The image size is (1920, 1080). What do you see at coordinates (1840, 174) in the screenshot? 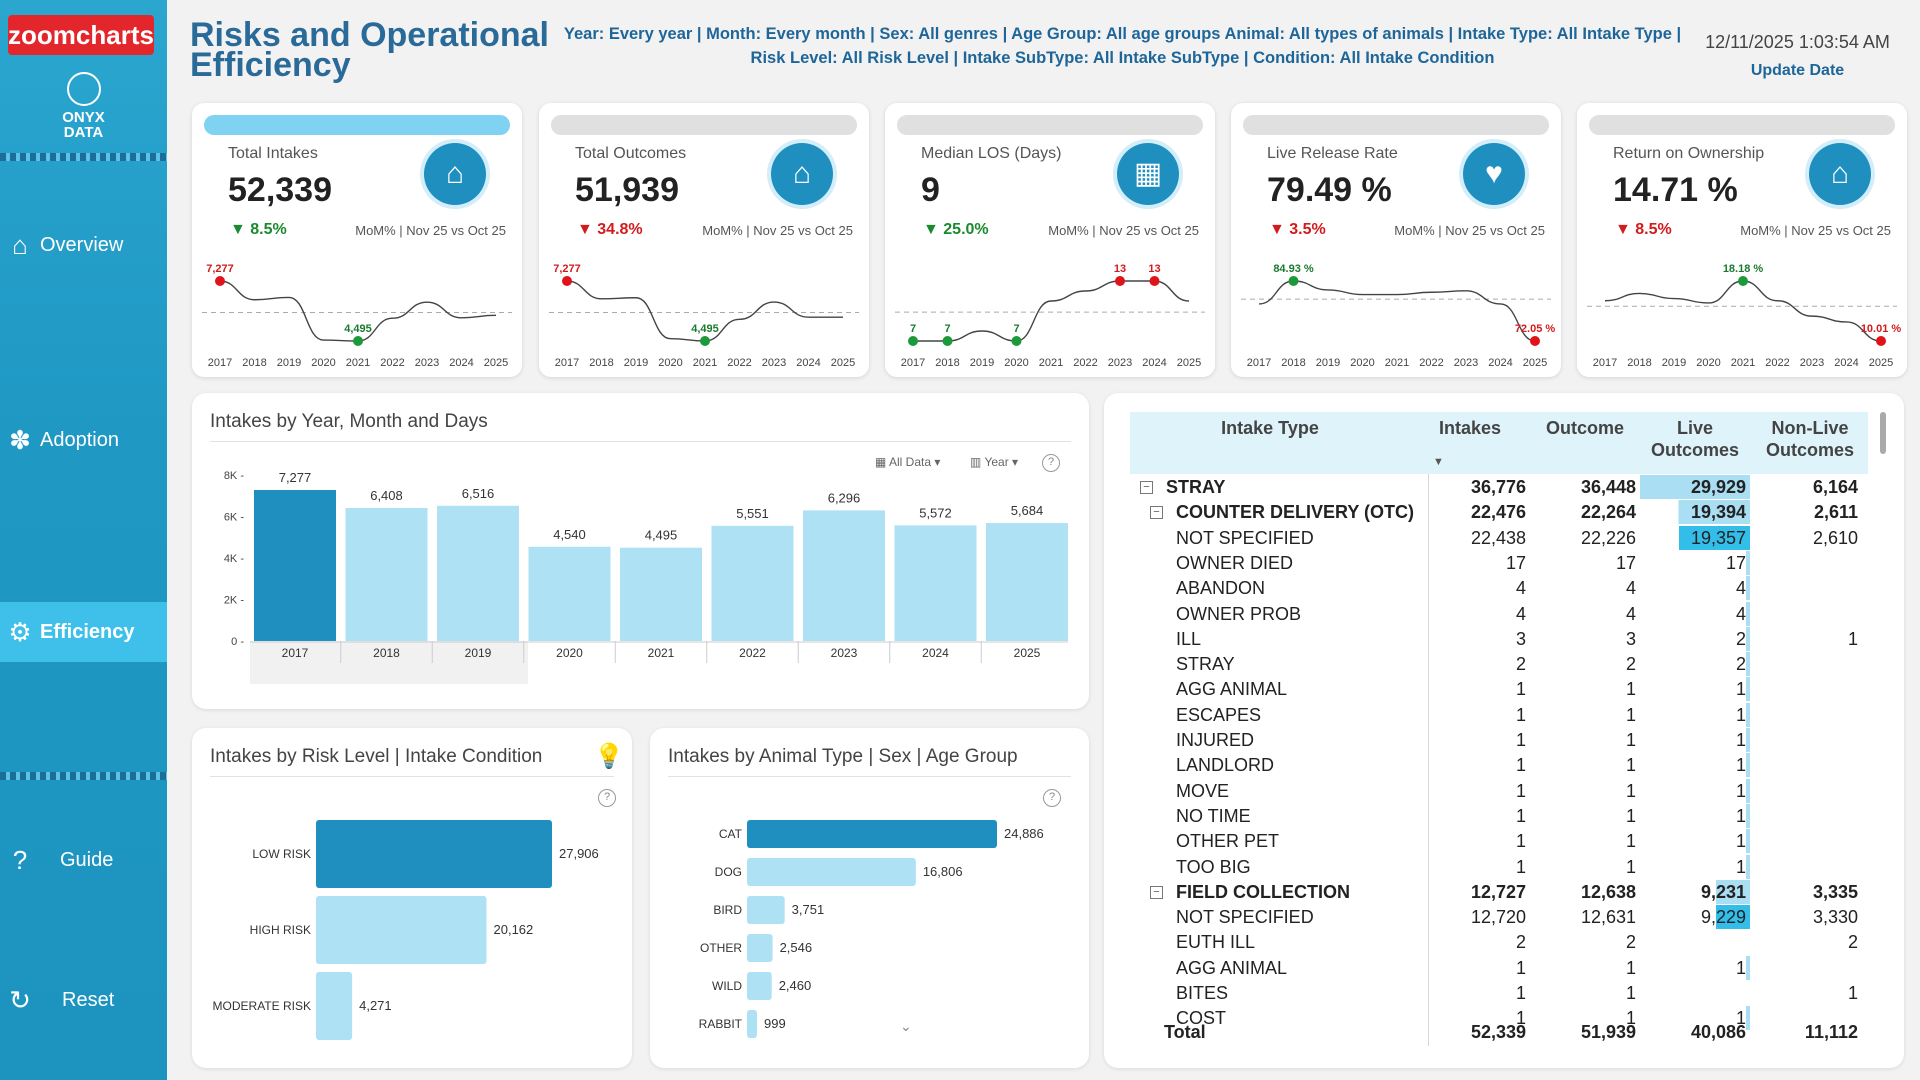
I see `house-heart-icon: ⌂` at bounding box center [1840, 174].